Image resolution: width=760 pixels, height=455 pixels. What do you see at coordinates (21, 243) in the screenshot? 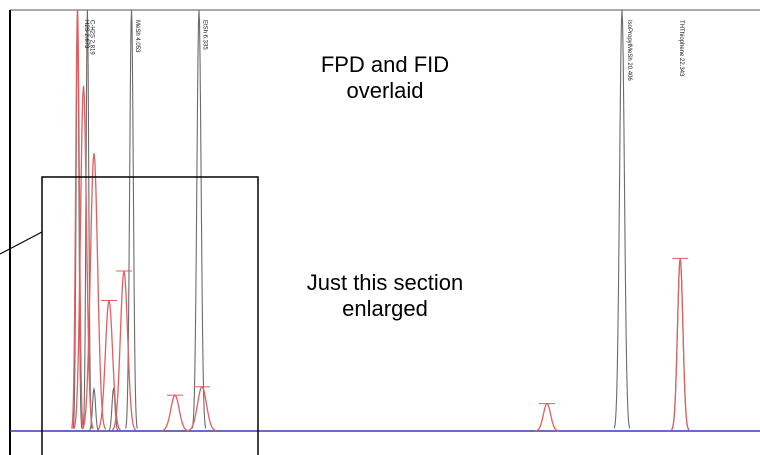
I see `zoom-pointer-line` at bounding box center [21, 243].